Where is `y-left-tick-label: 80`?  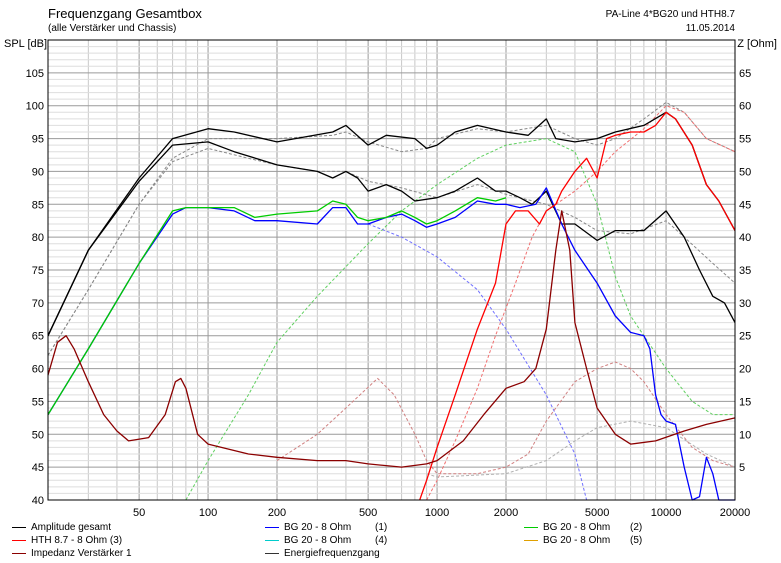
y-left-tick-label: 80 is located at coordinates (38, 238).